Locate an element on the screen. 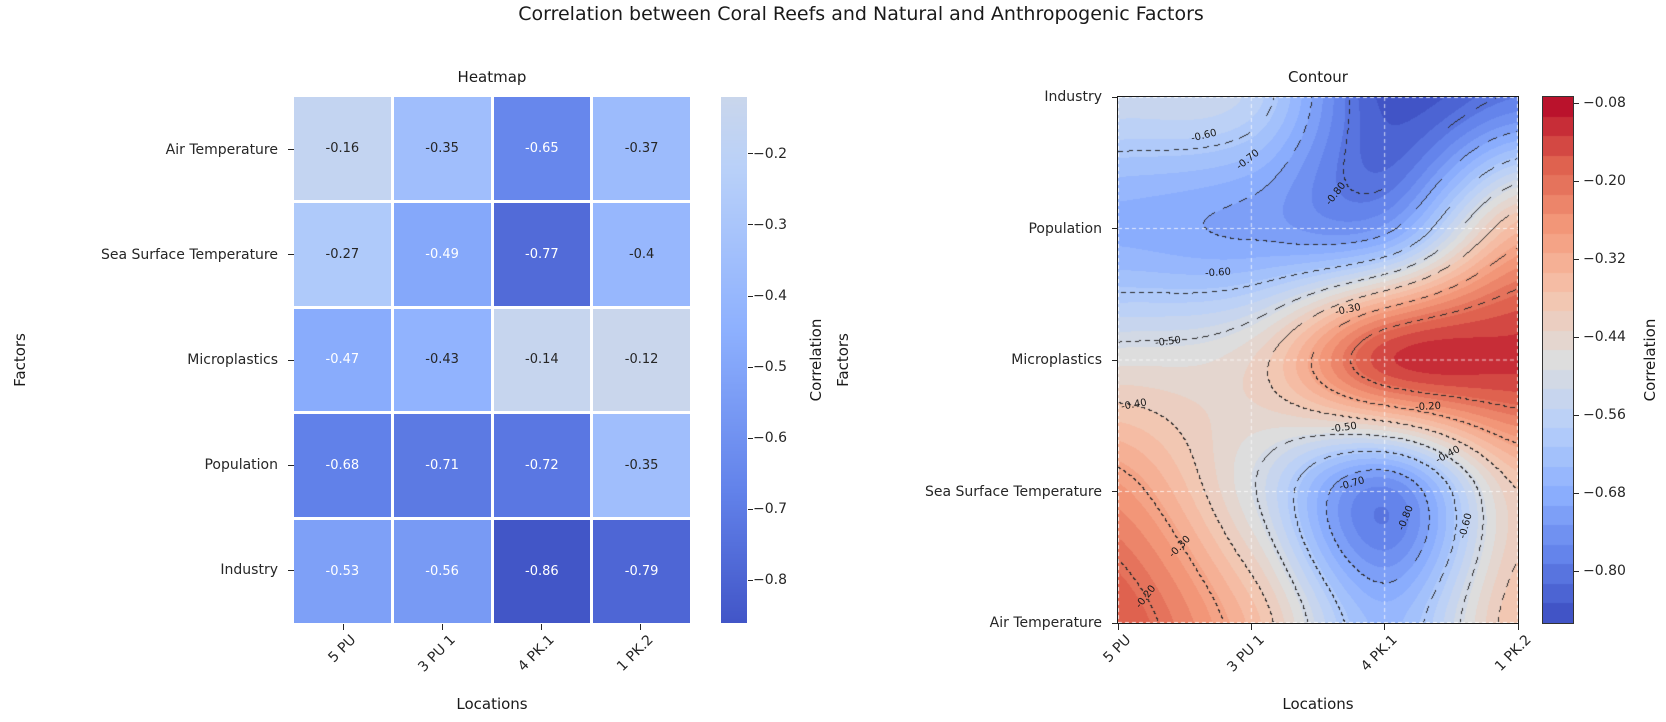  heatmap-cell-value: -0.12 is located at coordinates (641, 360).